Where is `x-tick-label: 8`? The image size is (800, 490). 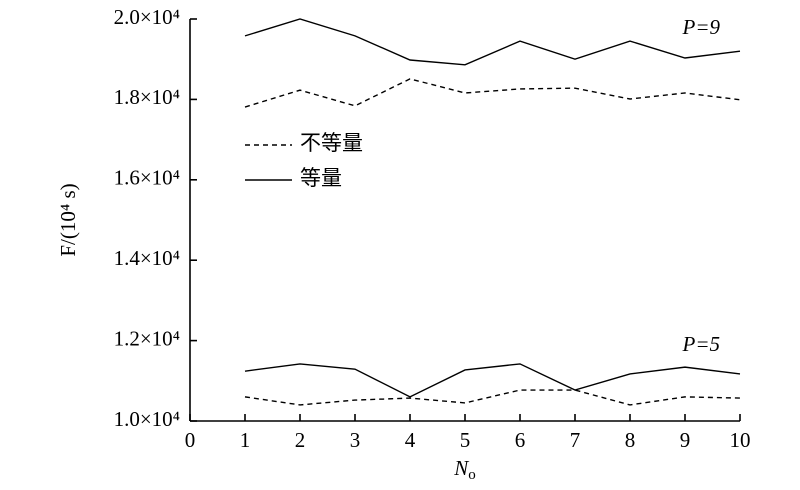
x-tick-label: 8 is located at coordinates (630, 440).